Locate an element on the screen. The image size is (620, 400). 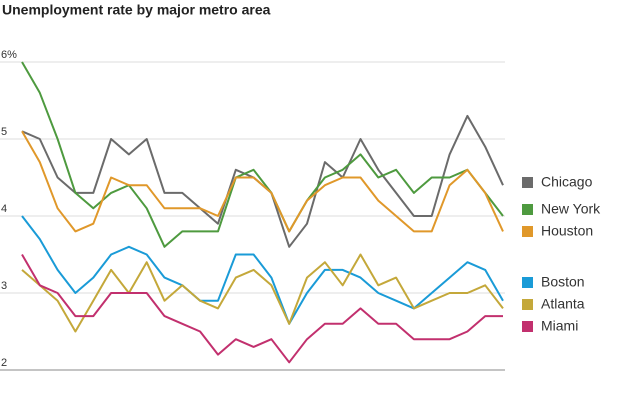
legend-label: Chicago is located at coordinates (567, 182).